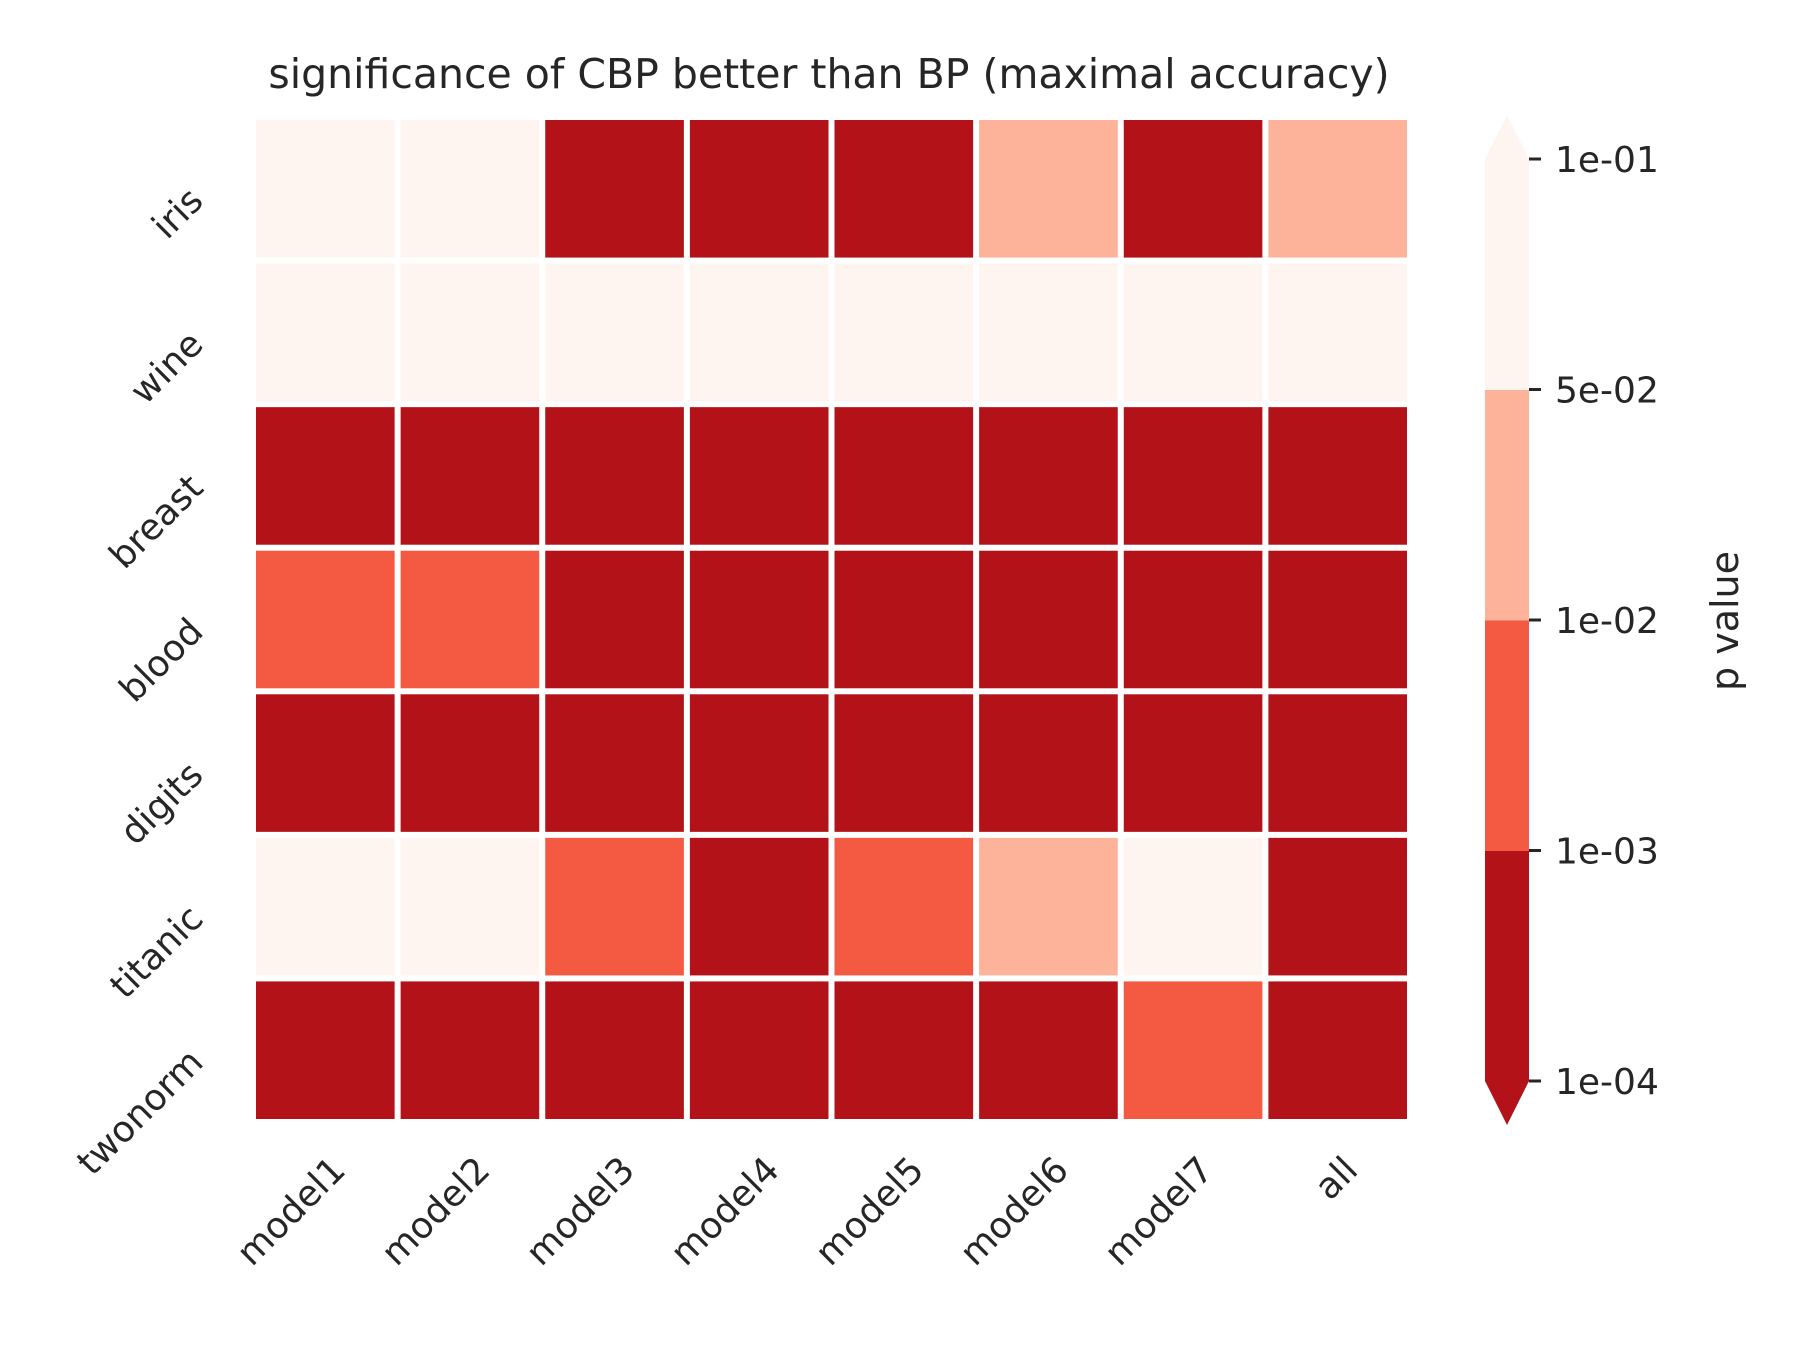  I want to click on heatmap-cell-digits-model5, so click(904, 763).